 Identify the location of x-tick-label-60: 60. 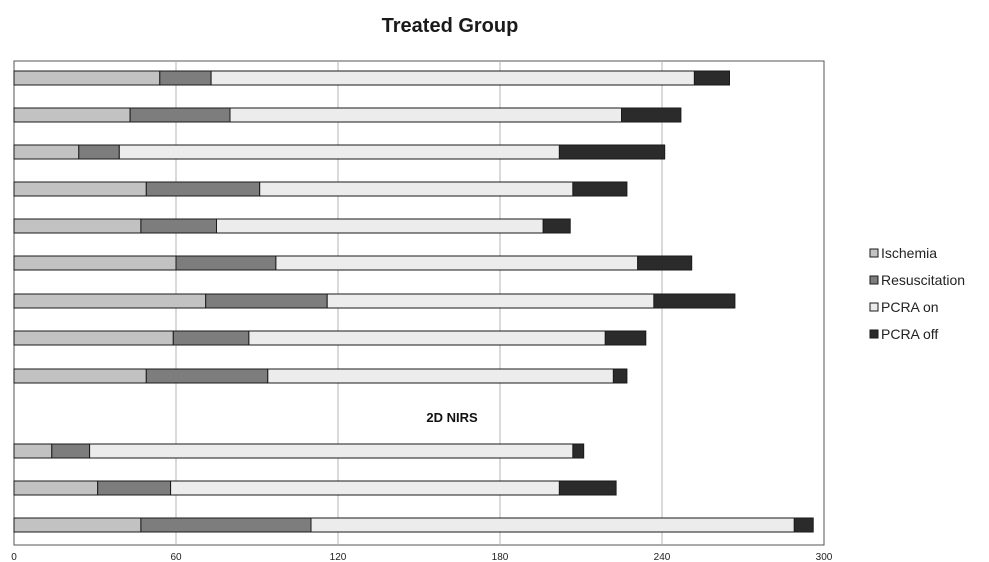
(176, 557).